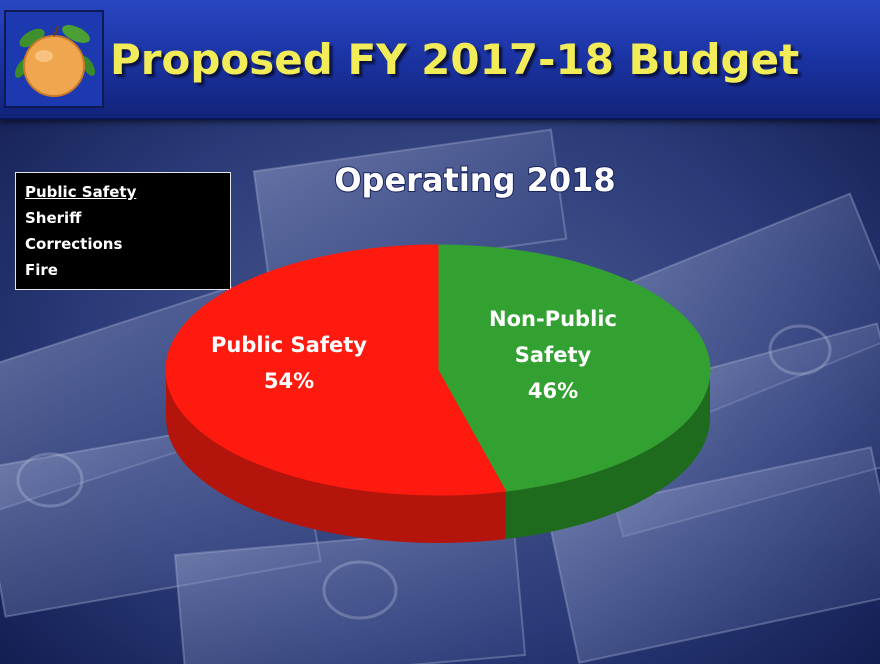  What do you see at coordinates (41, 270) in the screenshot?
I see `note-item-fire: Fire` at bounding box center [41, 270].